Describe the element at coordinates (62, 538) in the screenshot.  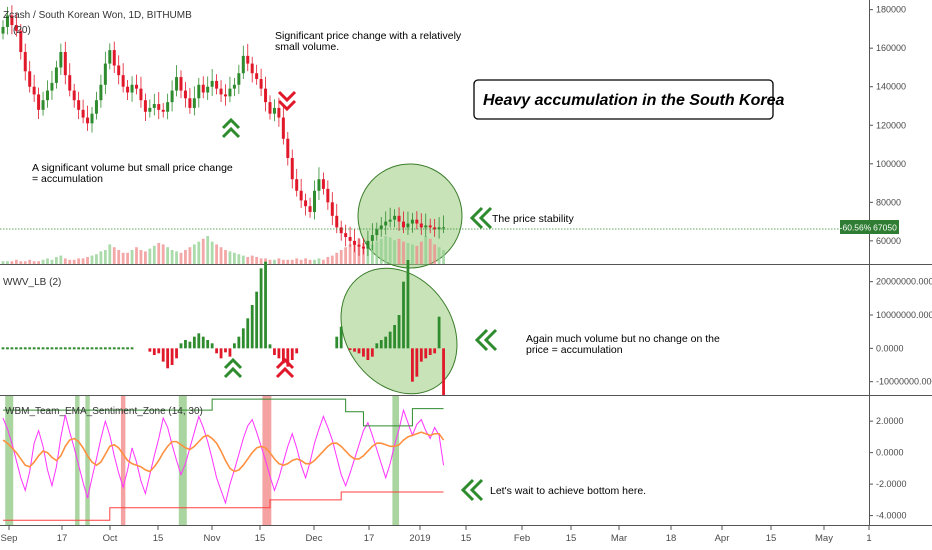
I see `x-tick-label: 17` at that location.